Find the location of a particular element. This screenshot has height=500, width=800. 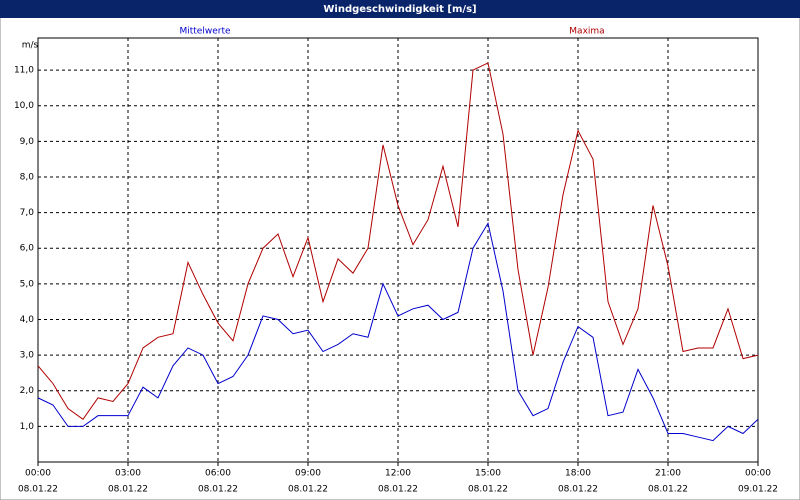

y-tick-label: 9,0 is located at coordinates (27, 142).